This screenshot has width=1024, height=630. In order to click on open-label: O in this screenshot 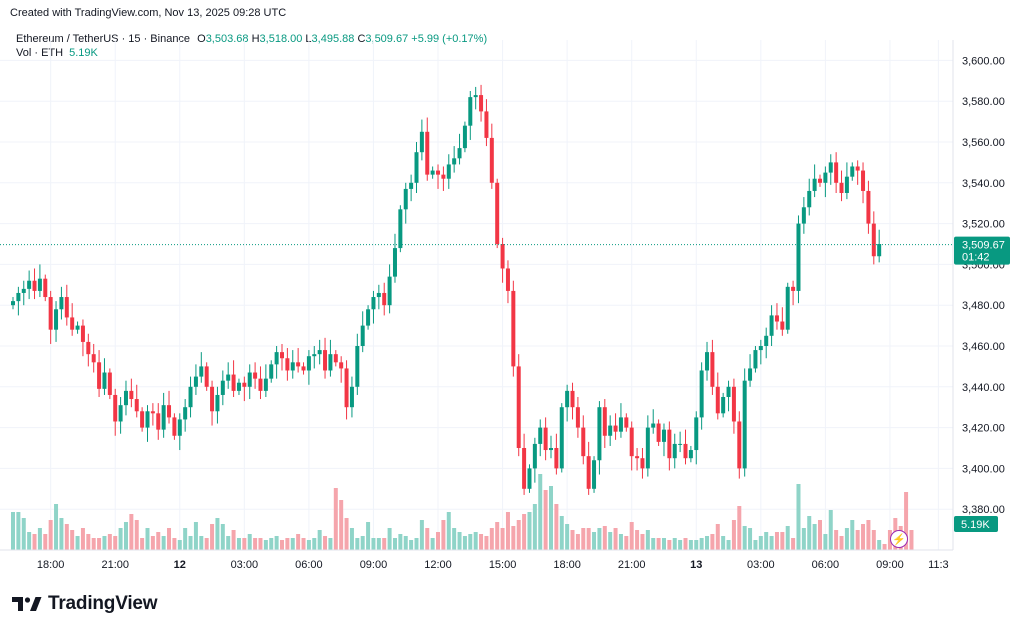, I will do `click(201, 39)`.